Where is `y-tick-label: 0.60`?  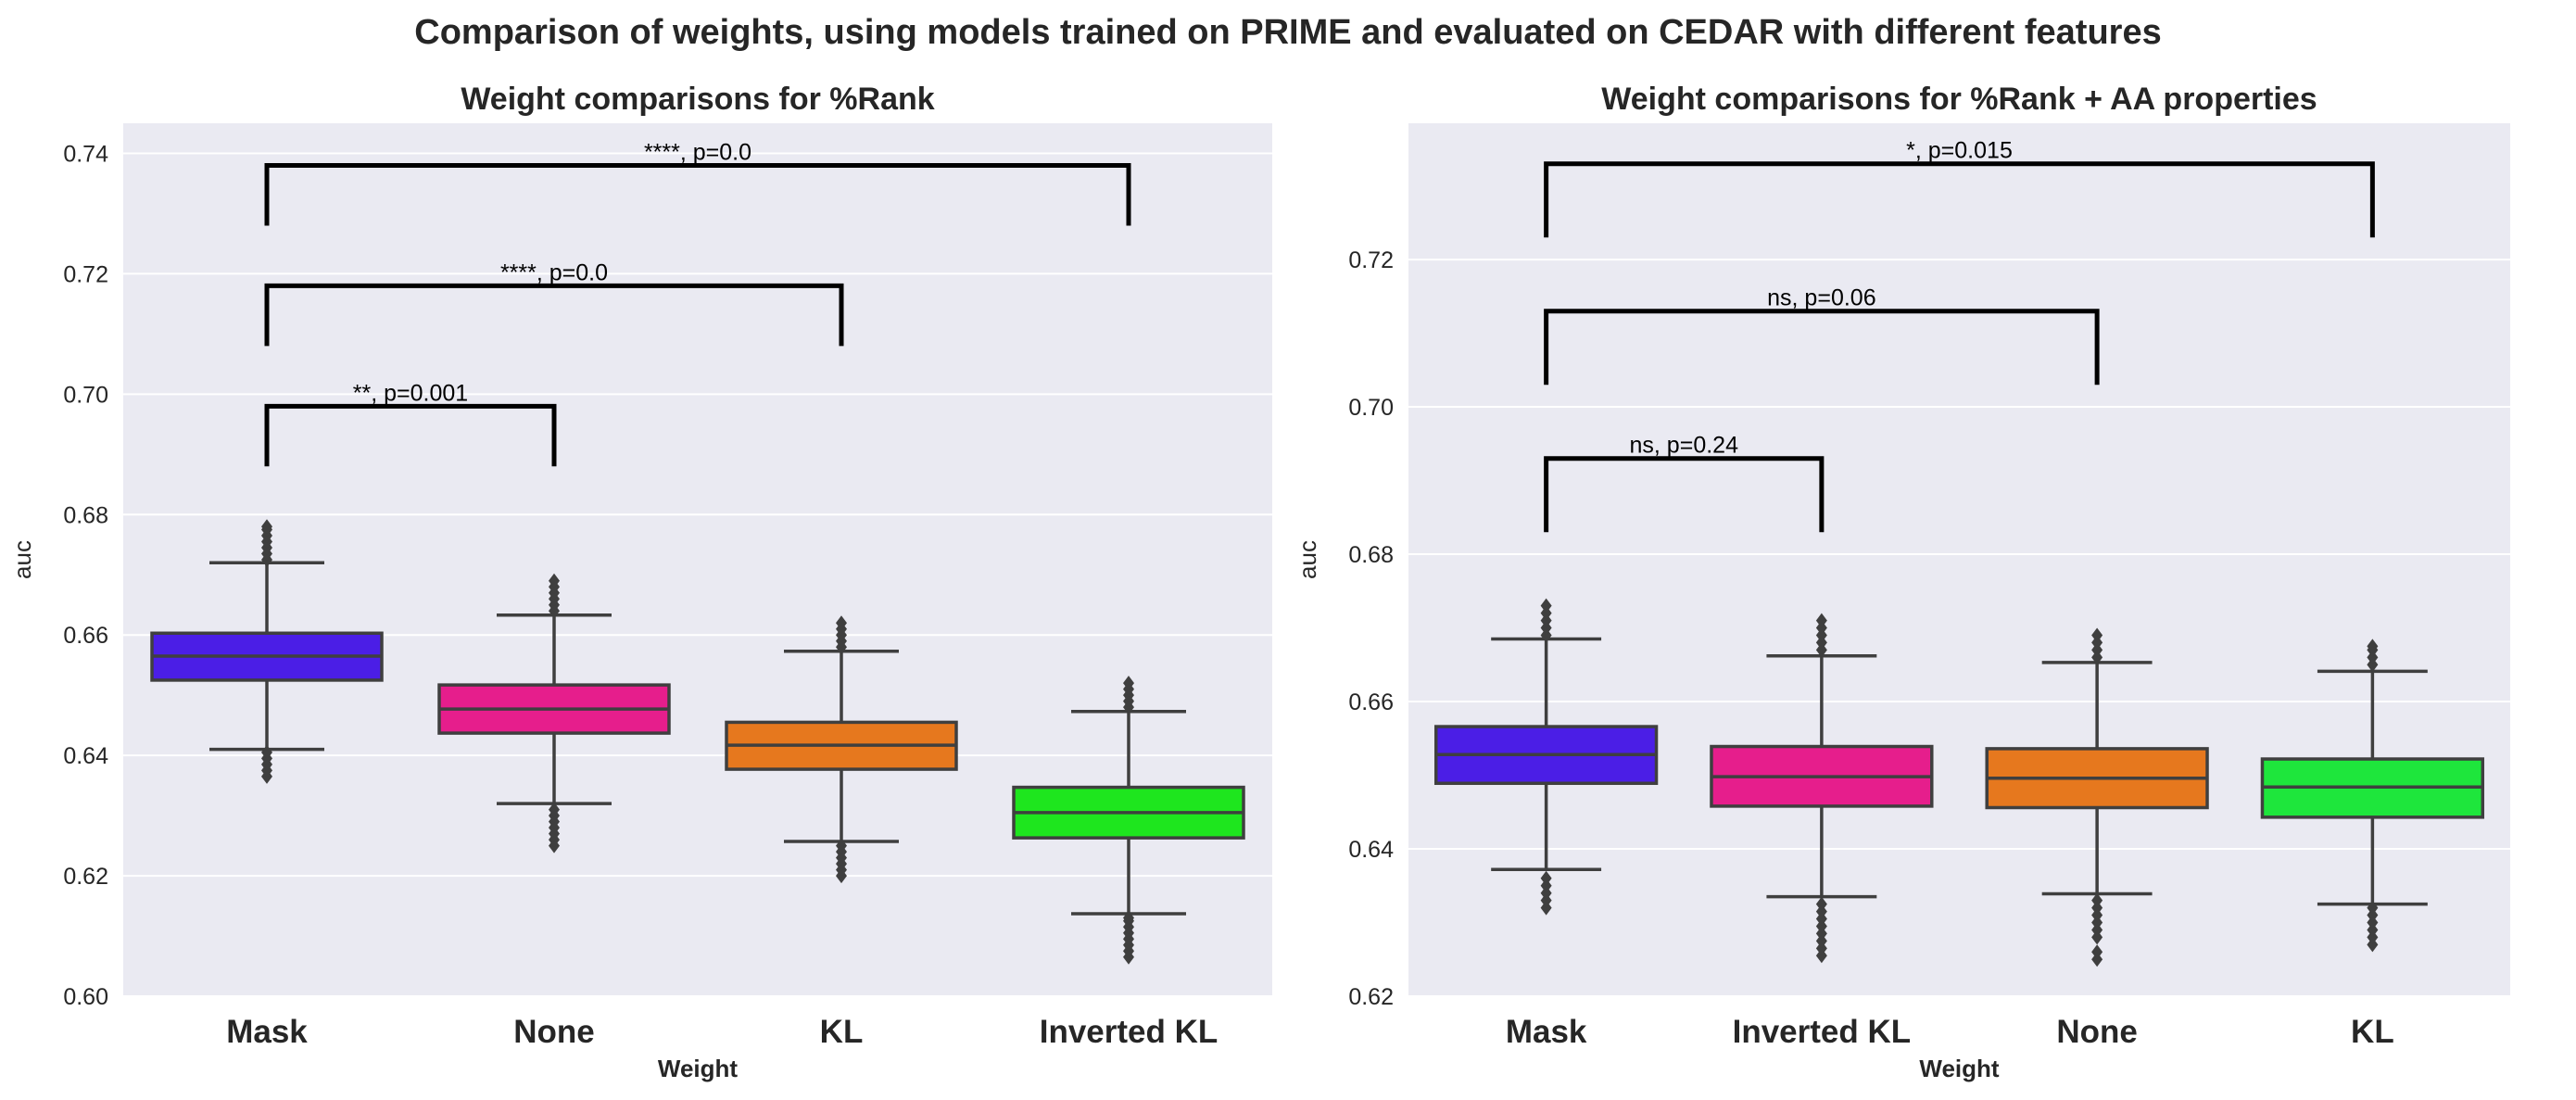
y-tick-label: 0.60 is located at coordinates (85, 997).